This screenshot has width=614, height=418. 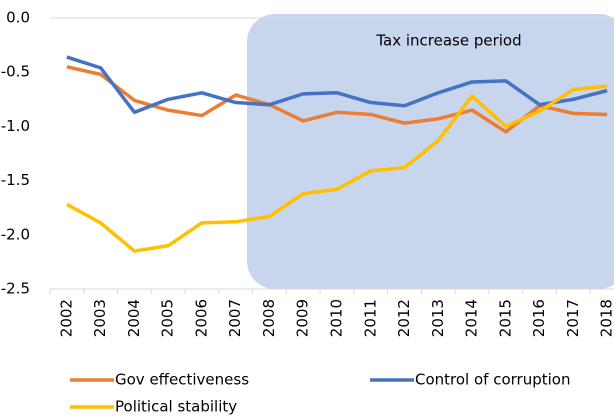 What do you see at coordinates (573, 318) in the screenshot?
I see `x-tick-label: 2017` at bounding box center [573, 318].